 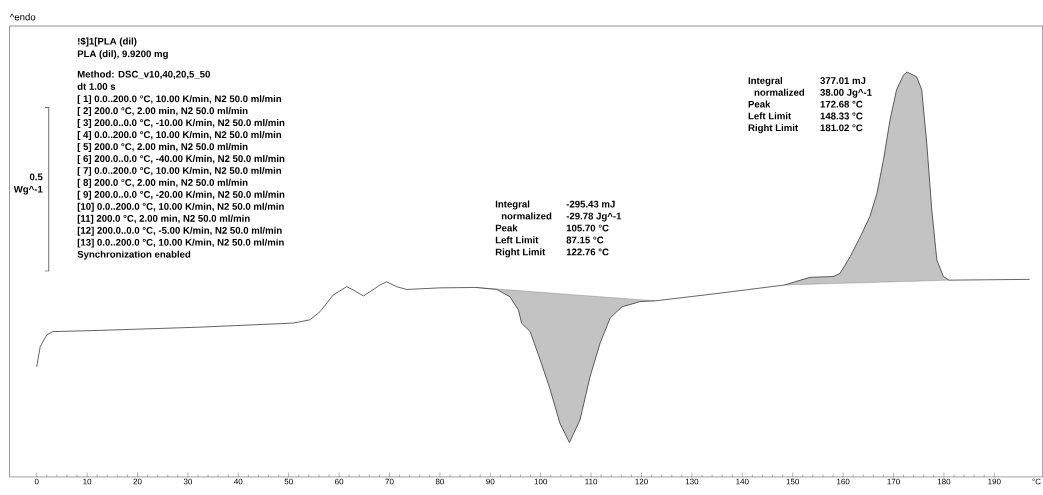 I want to click on x-tick-label: 190, so click(x=994, y=481).